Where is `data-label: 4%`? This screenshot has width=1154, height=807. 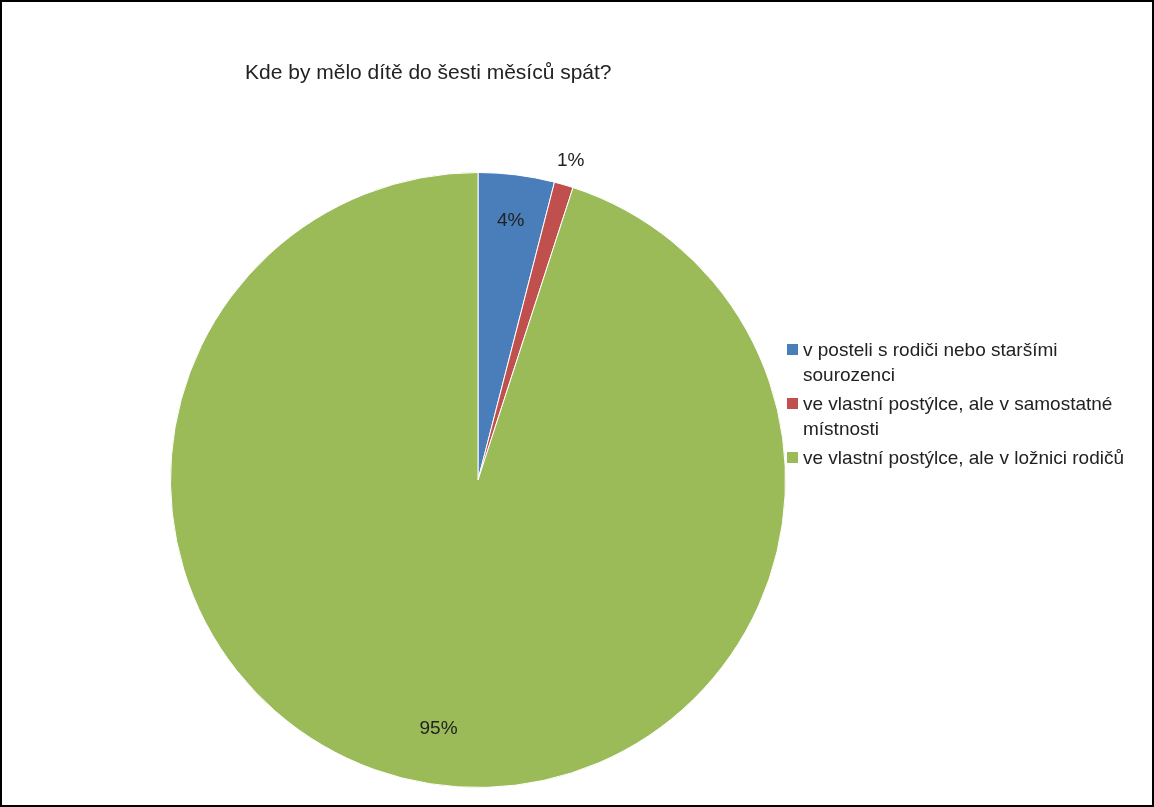 data-label: 4% is located at coordinates (511, 219).